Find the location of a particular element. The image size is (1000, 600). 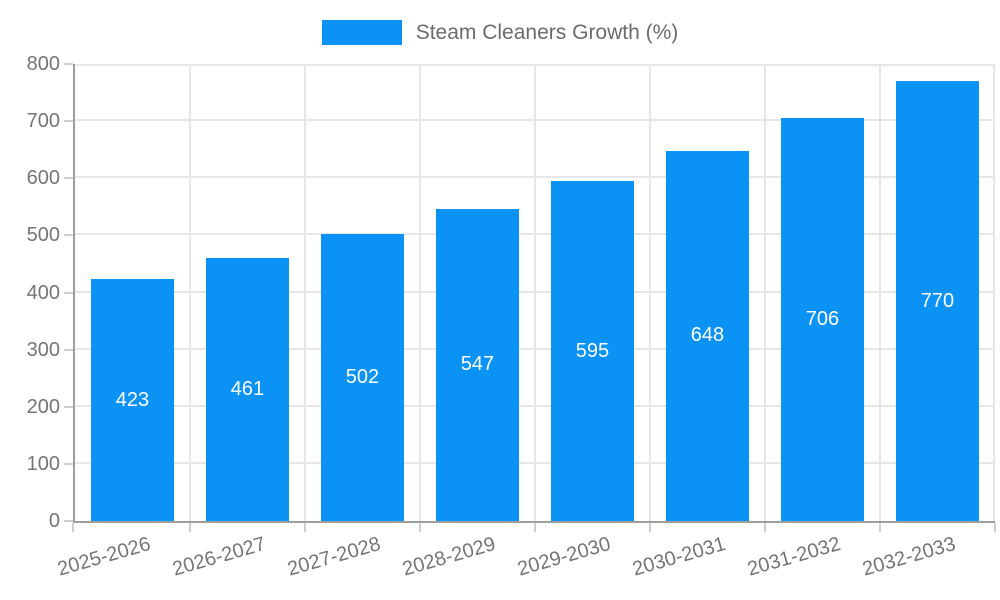

x-axis-tick-label: 2029-2030 is located at coordinates (563, 557).